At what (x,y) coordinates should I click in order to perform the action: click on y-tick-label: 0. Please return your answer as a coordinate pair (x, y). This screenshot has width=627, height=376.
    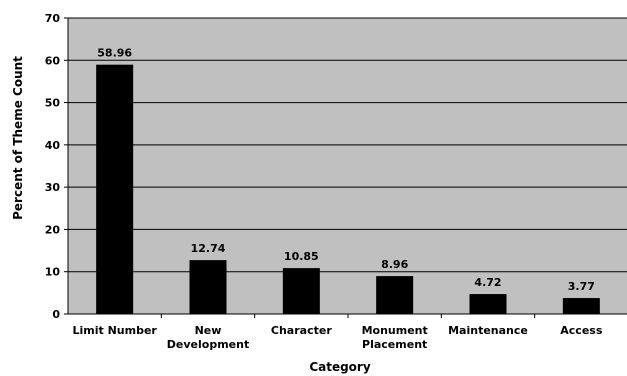
    Looking at the image, I should click on (56, 314).